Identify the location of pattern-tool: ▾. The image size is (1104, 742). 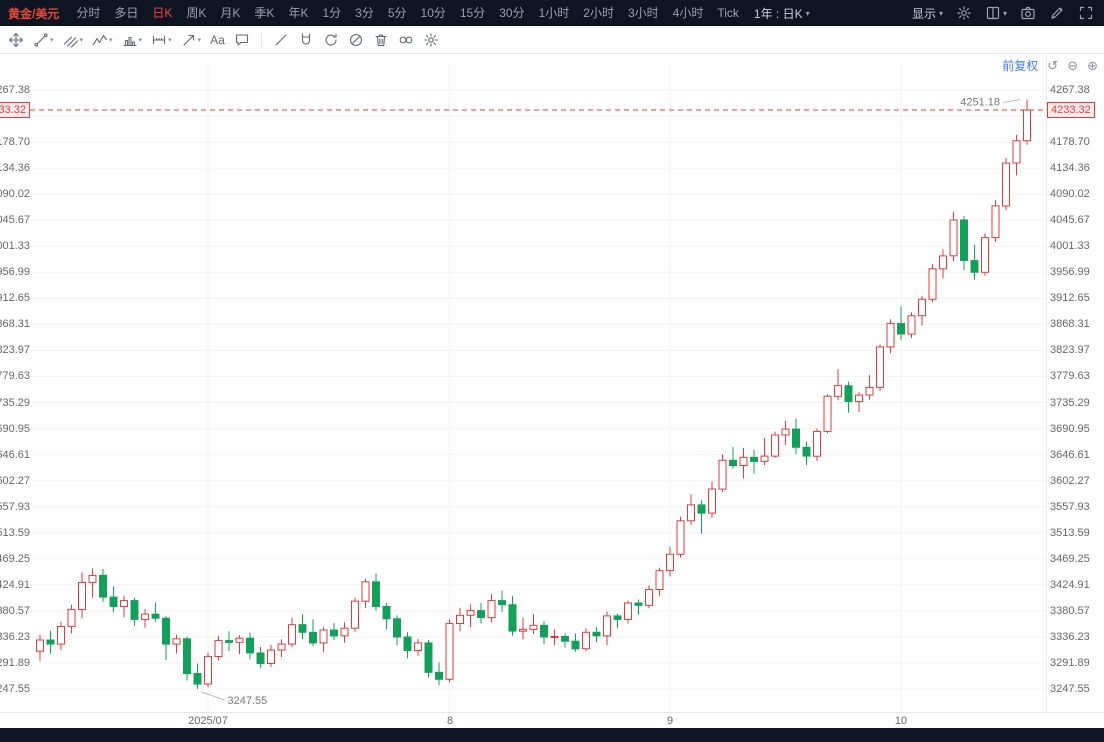
(132, 40).